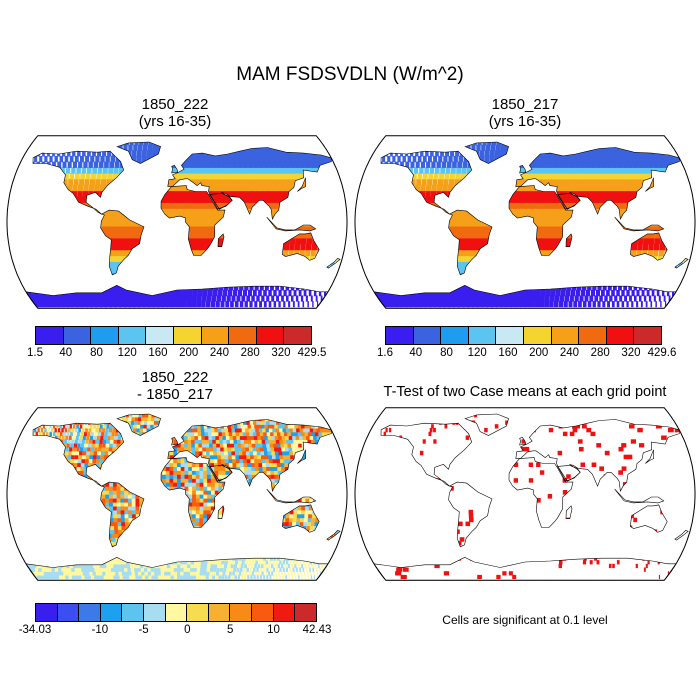 Image resolution: width=700 pixels, height=700 pixels. I want to click on map-ttest, so click(525, 494).